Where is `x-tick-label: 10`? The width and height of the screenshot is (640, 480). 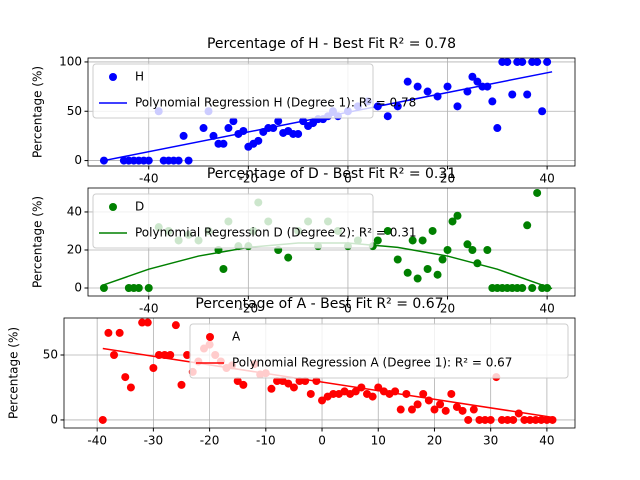 x-tick-label: 10 is located at coordinates (378, 441).